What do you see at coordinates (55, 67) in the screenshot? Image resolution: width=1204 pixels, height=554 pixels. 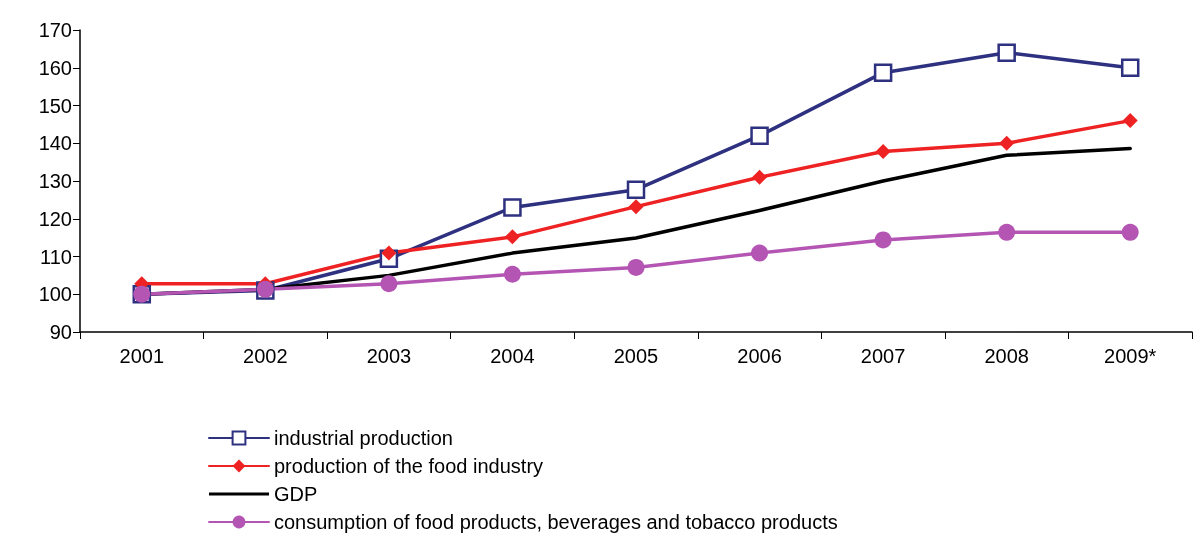 I see `y-tick-label: 160` at bounding box center [55, 67].